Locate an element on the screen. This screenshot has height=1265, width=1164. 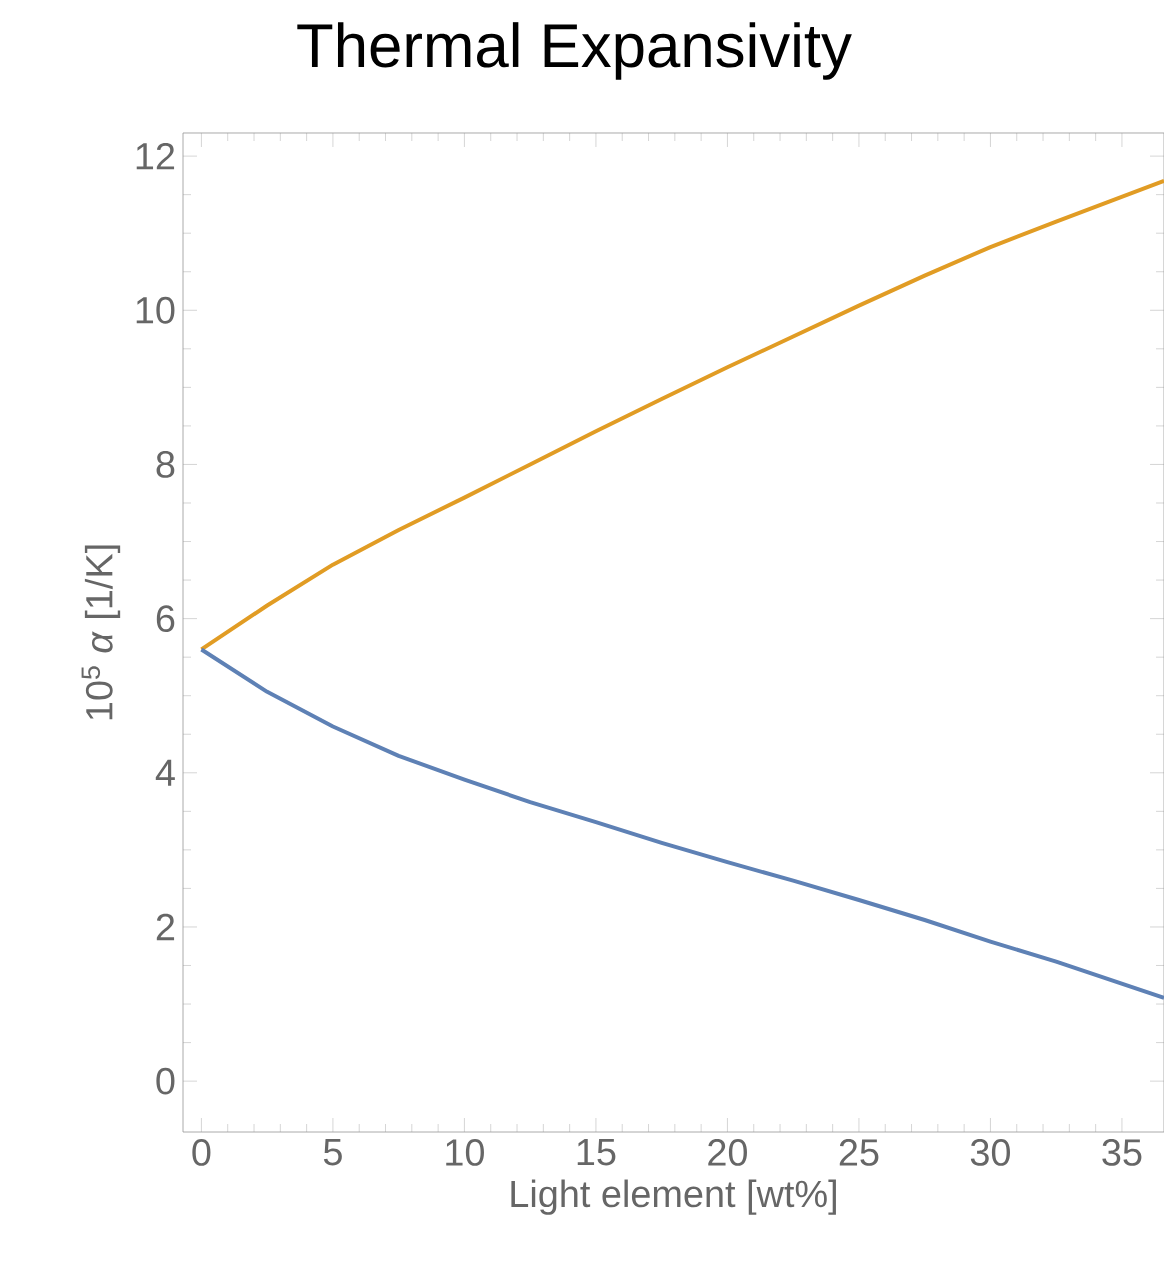
y-tick-label: 12 is located at coordinates (155, 156).